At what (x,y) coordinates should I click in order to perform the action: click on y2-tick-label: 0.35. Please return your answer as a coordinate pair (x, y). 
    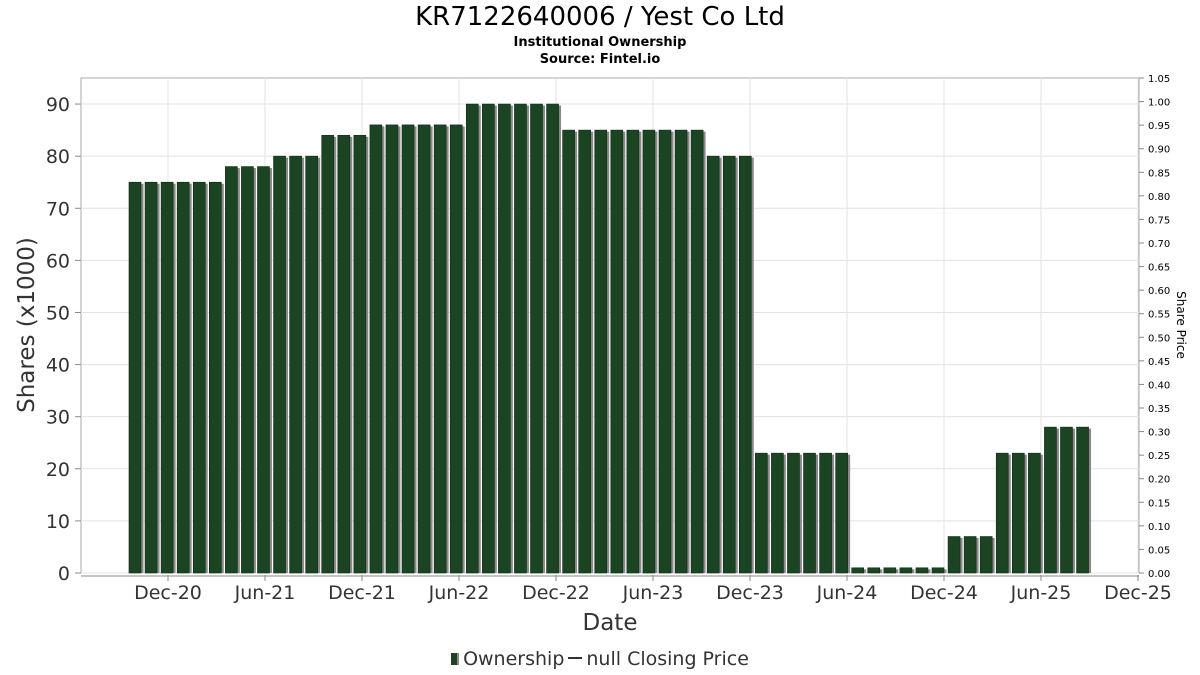
    Looking at the image, I should click on (1159, 409).